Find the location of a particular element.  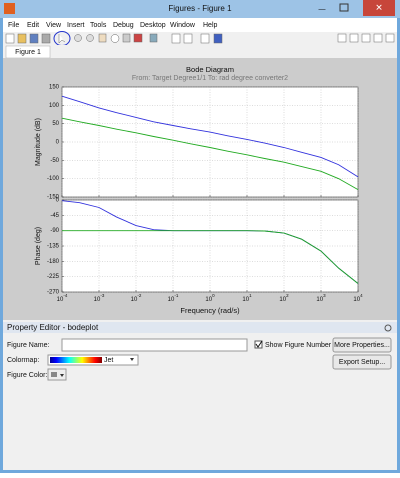

toolbar-icons is located at coordinates (200, 38).